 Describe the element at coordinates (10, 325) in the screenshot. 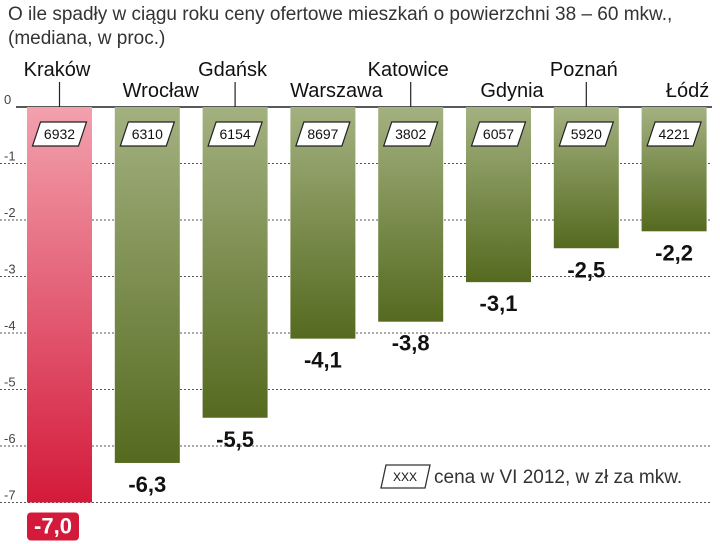

I see `y-tick-label: -4` at that location.